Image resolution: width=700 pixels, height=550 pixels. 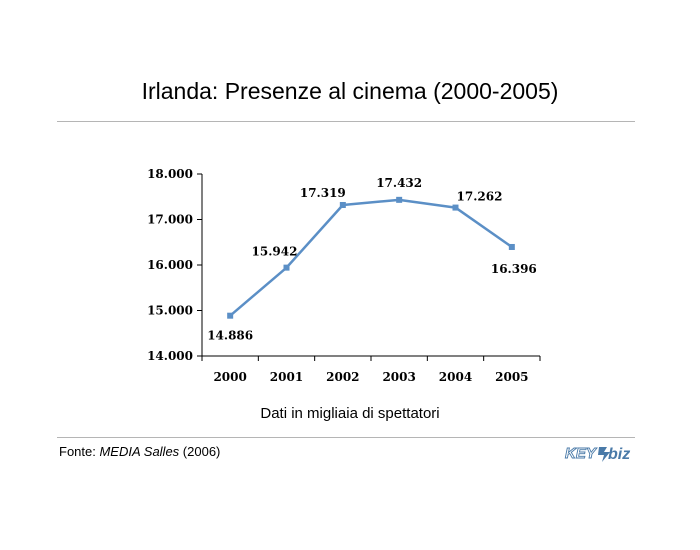 What do you see at coordinates (170, 174) in the screenshot?
I see `y-tick-label: 18.000` at bounding box center [170, 174].